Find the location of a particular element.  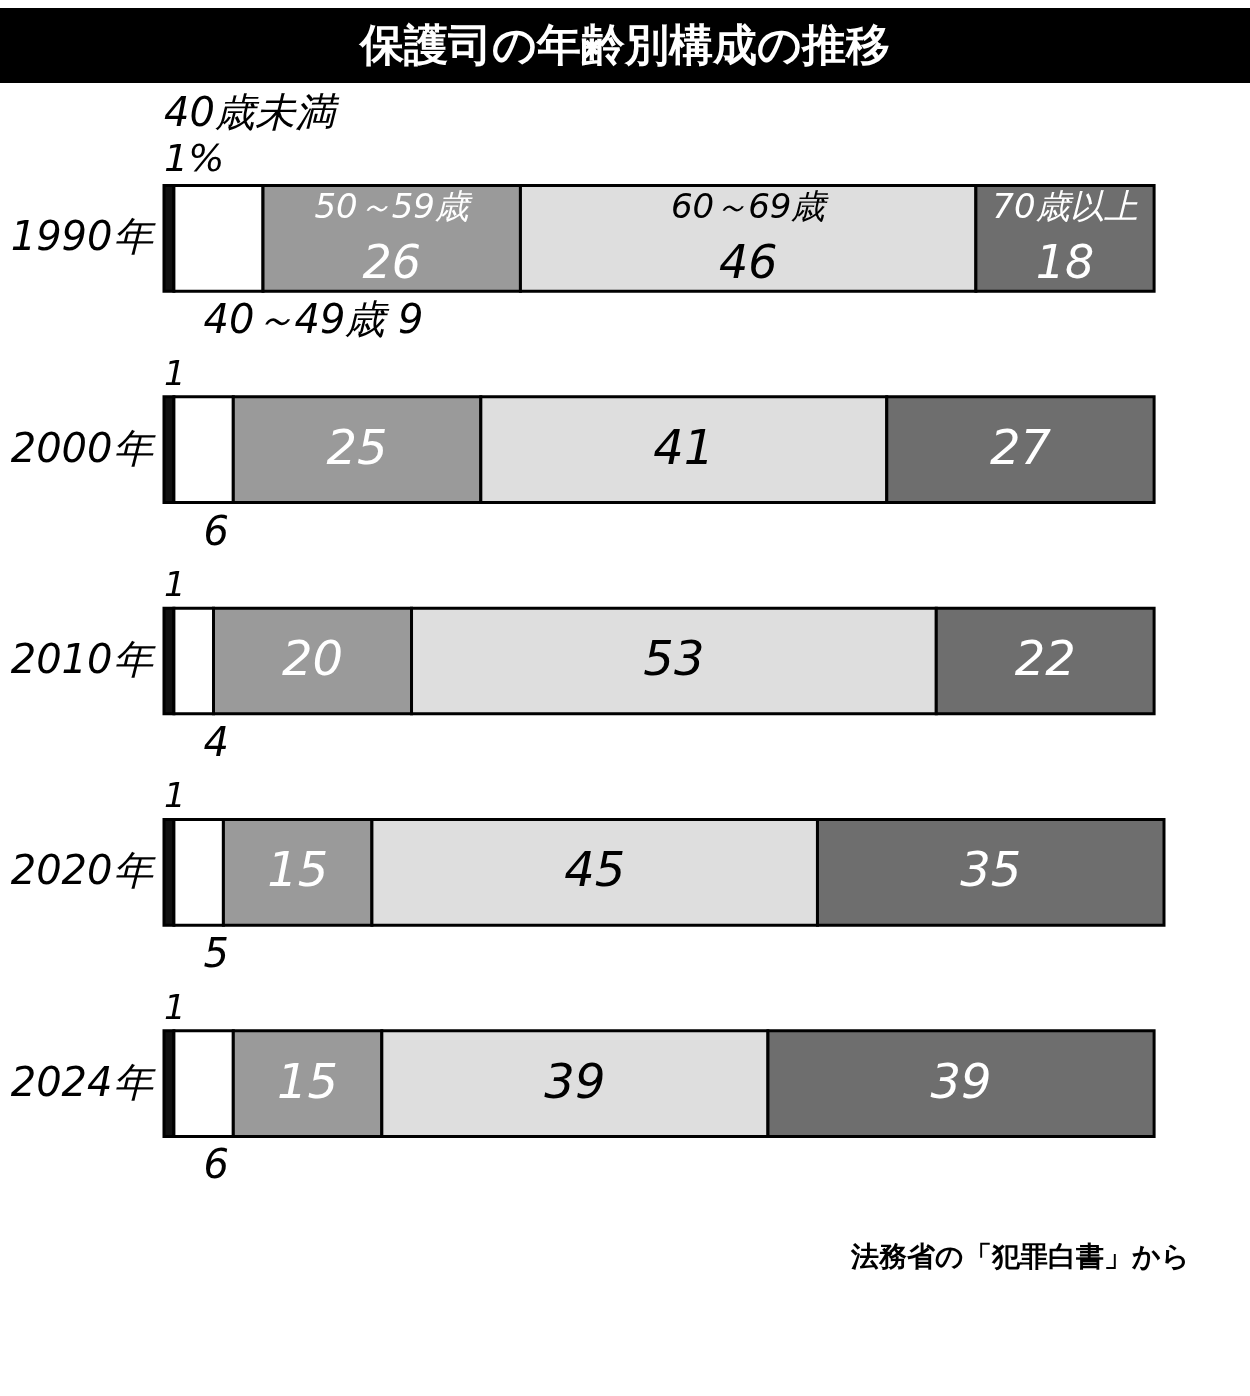

data-label: 26 is located at coordinates (391, 262).